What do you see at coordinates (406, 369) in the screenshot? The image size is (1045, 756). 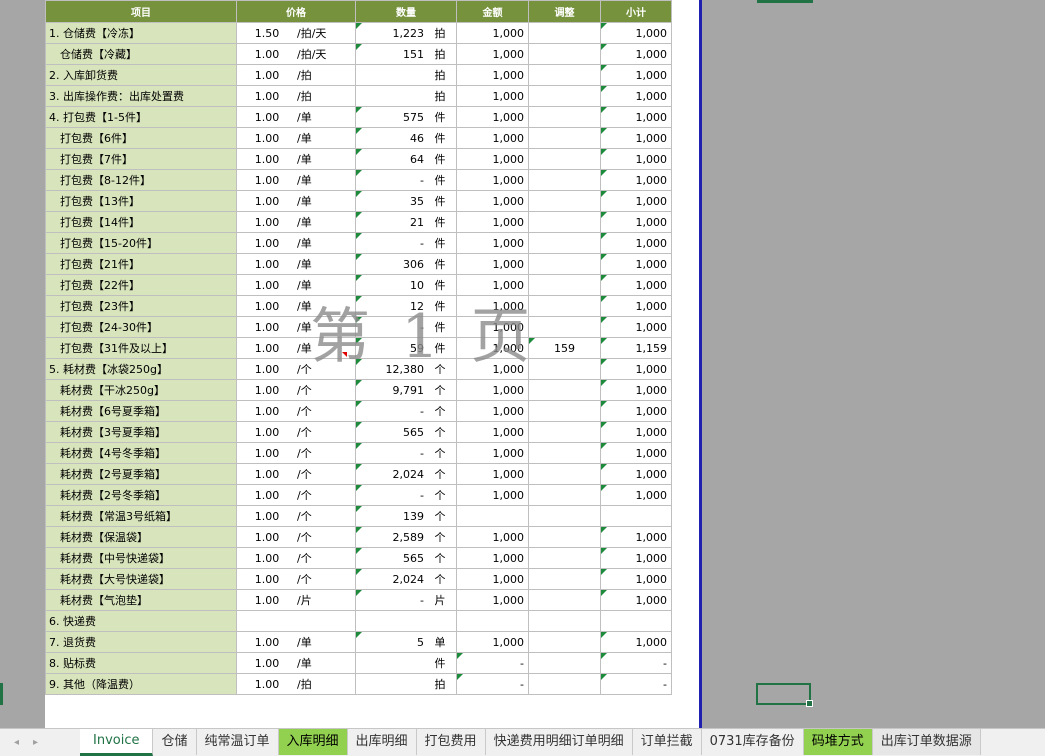 I see `quantity-cell: 12,380 个` at bounding box center [406, 369].